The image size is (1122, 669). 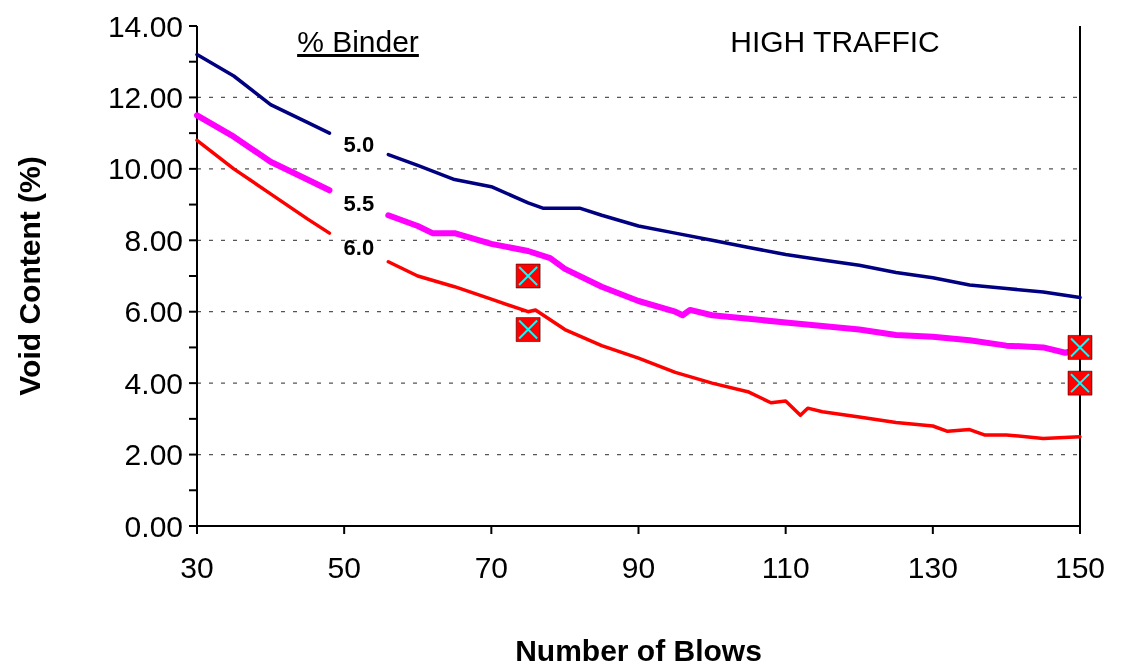 I want to click on x-tick-label: 130, so click(x=932, y=567).